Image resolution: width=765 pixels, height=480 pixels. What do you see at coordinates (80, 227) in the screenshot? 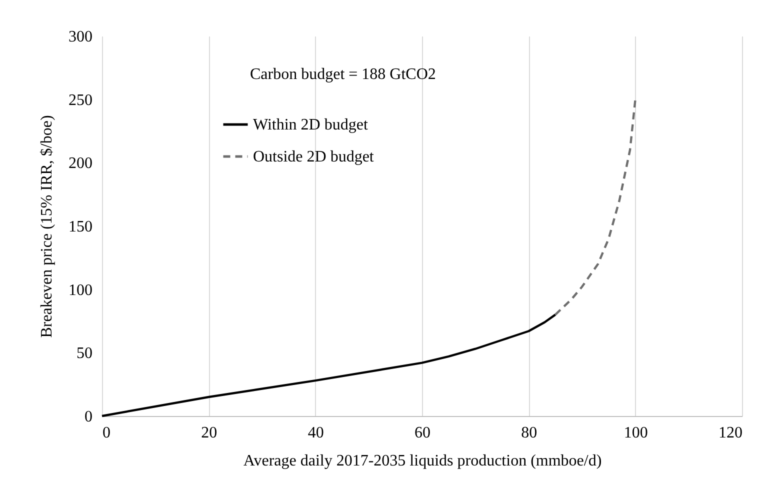
I see `y-tick-label: 150` at bounding box center [80, 227].